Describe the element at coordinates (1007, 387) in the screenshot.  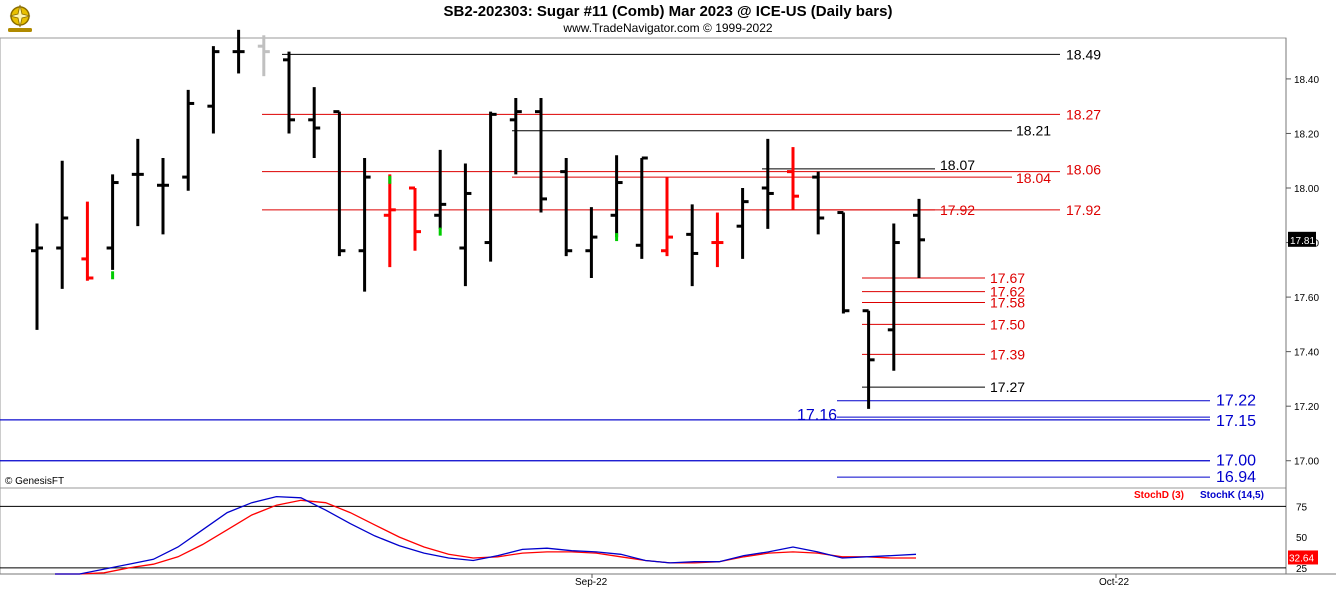
I see `price-level-label: 17.27` at that location.